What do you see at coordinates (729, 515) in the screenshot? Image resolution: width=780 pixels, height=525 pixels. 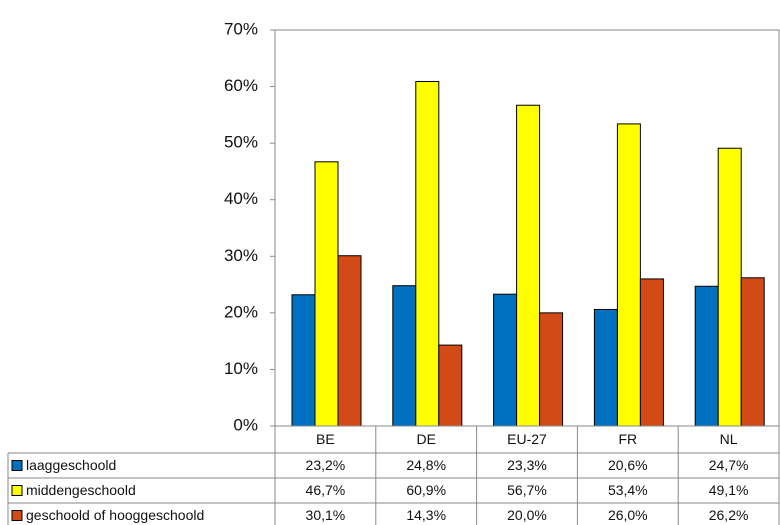 I see `data-label: 26,2%` at bounding box center [729, 515].